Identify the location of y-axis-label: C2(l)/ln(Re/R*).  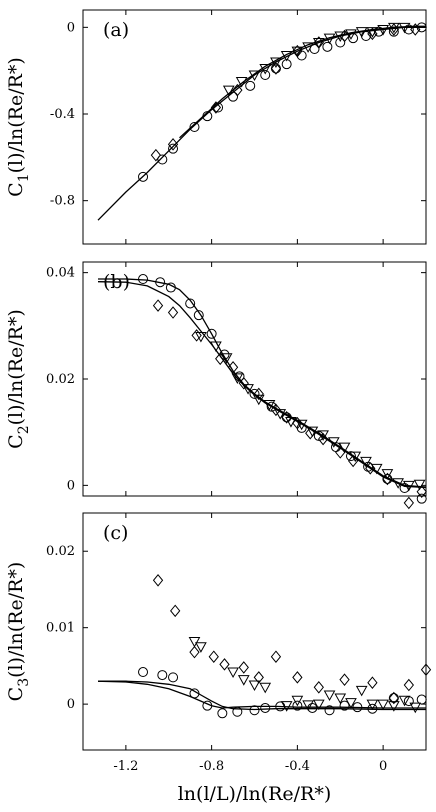
(18, 379).